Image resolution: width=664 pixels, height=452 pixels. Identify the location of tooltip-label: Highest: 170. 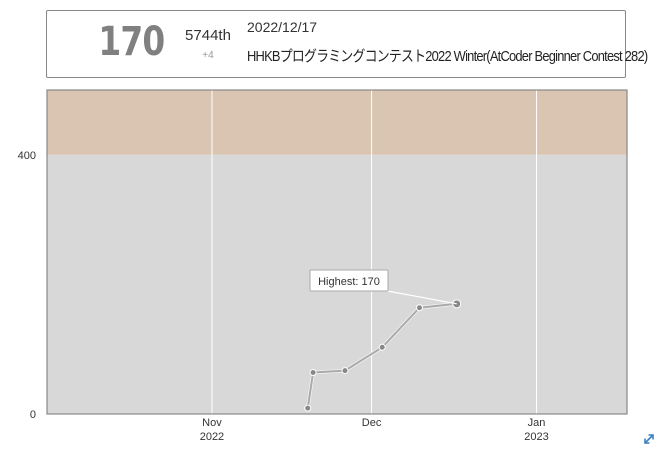
(349, 282).